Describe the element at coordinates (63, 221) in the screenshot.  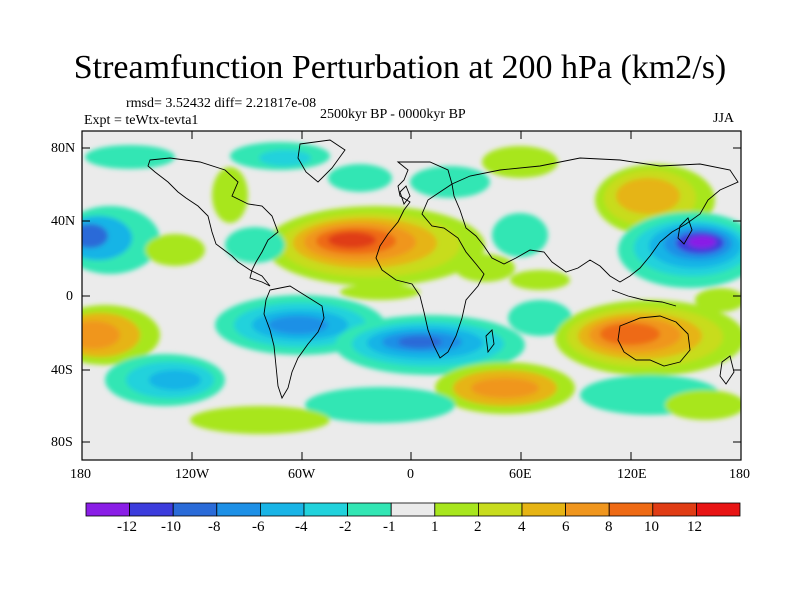
I see `lat-tick-label: 40N` at that location.